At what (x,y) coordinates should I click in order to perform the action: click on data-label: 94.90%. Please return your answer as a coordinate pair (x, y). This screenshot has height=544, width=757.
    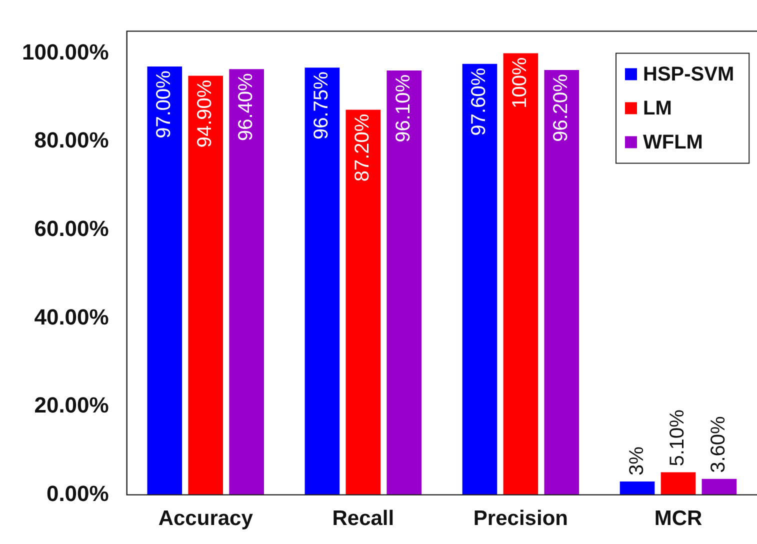
    Looking at the image, I should click on (205, 114).